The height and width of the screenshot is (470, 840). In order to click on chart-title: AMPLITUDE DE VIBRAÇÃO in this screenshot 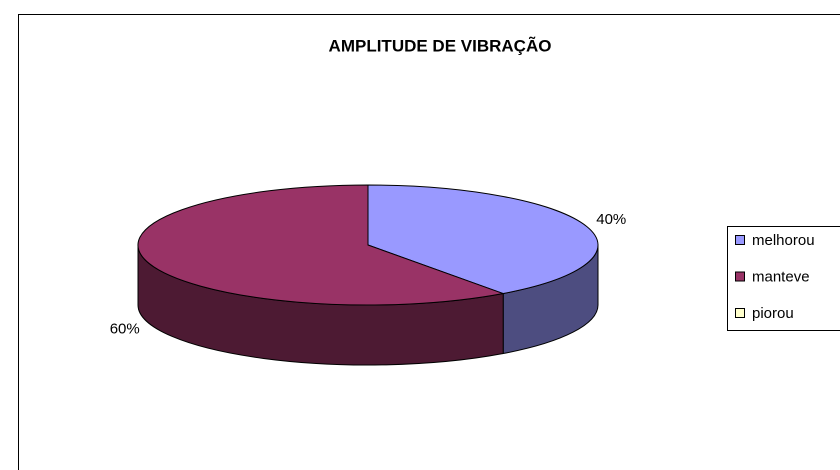, I will do `click(440, 45)`.